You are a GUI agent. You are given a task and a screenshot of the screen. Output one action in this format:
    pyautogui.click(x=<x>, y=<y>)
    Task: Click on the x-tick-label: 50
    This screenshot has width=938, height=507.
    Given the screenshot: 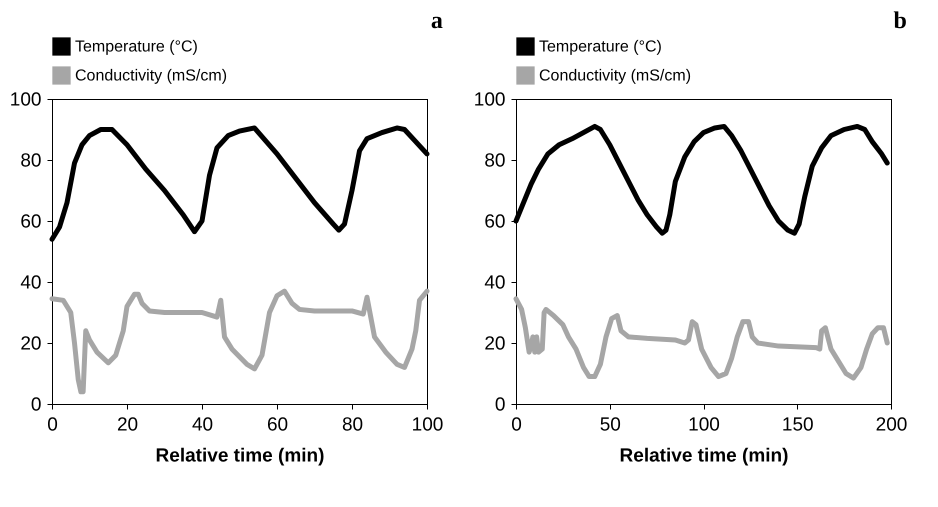 What is the action you would take?
    pyautogui.click(x=610, y=425)
    